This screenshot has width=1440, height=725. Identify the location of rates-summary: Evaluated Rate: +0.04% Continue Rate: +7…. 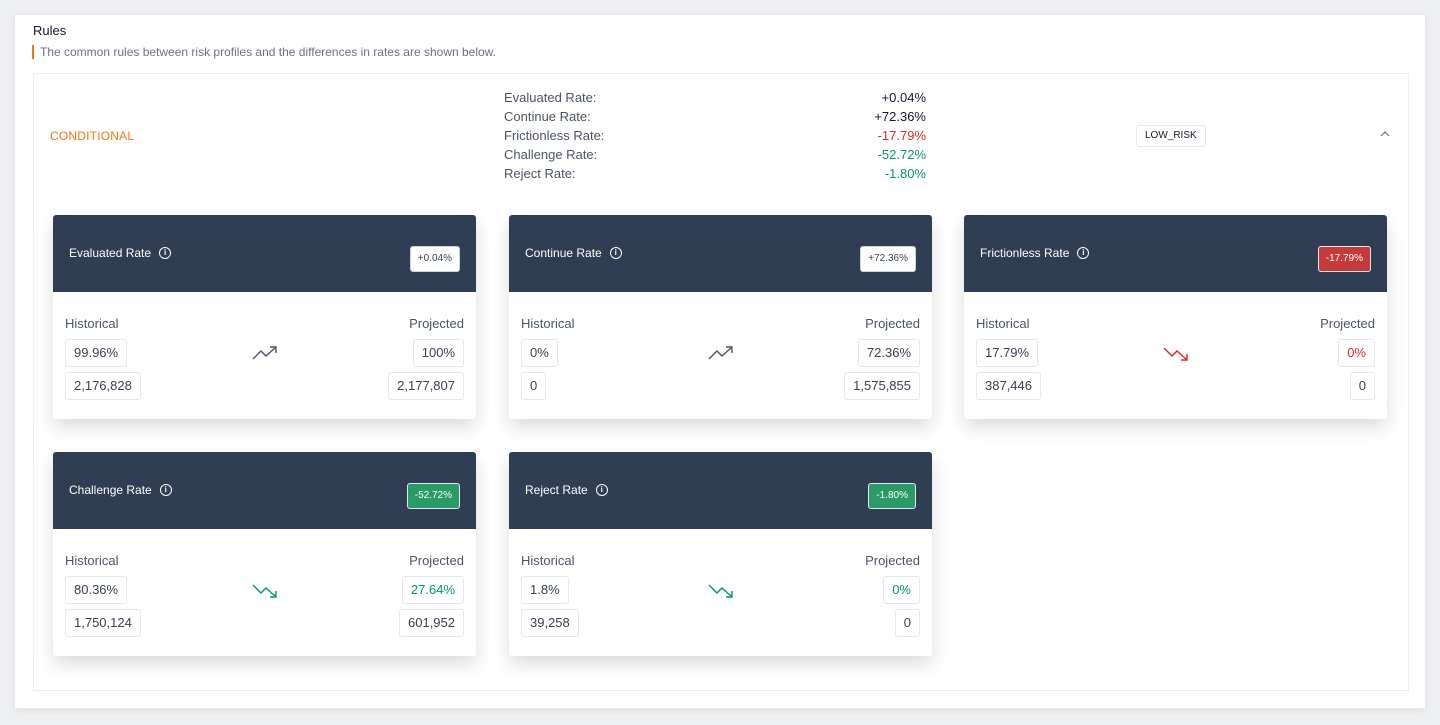
(715, 135).